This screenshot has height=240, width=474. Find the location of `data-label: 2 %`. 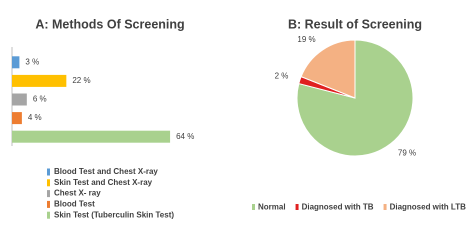

data-label: 2 % is located at coordinates (282, 75).